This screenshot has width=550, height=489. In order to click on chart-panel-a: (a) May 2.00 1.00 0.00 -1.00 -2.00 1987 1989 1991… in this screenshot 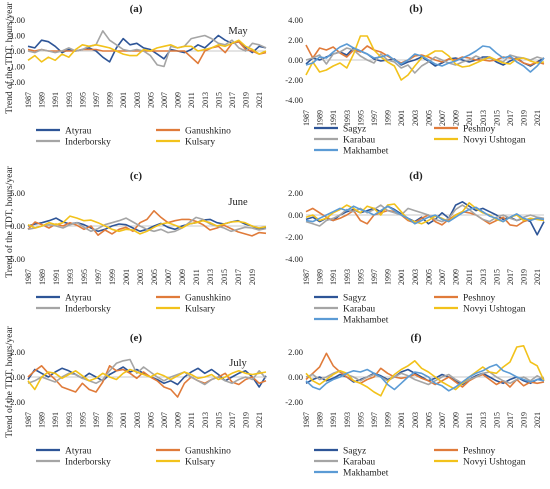, I will do `click(137, 75)`.